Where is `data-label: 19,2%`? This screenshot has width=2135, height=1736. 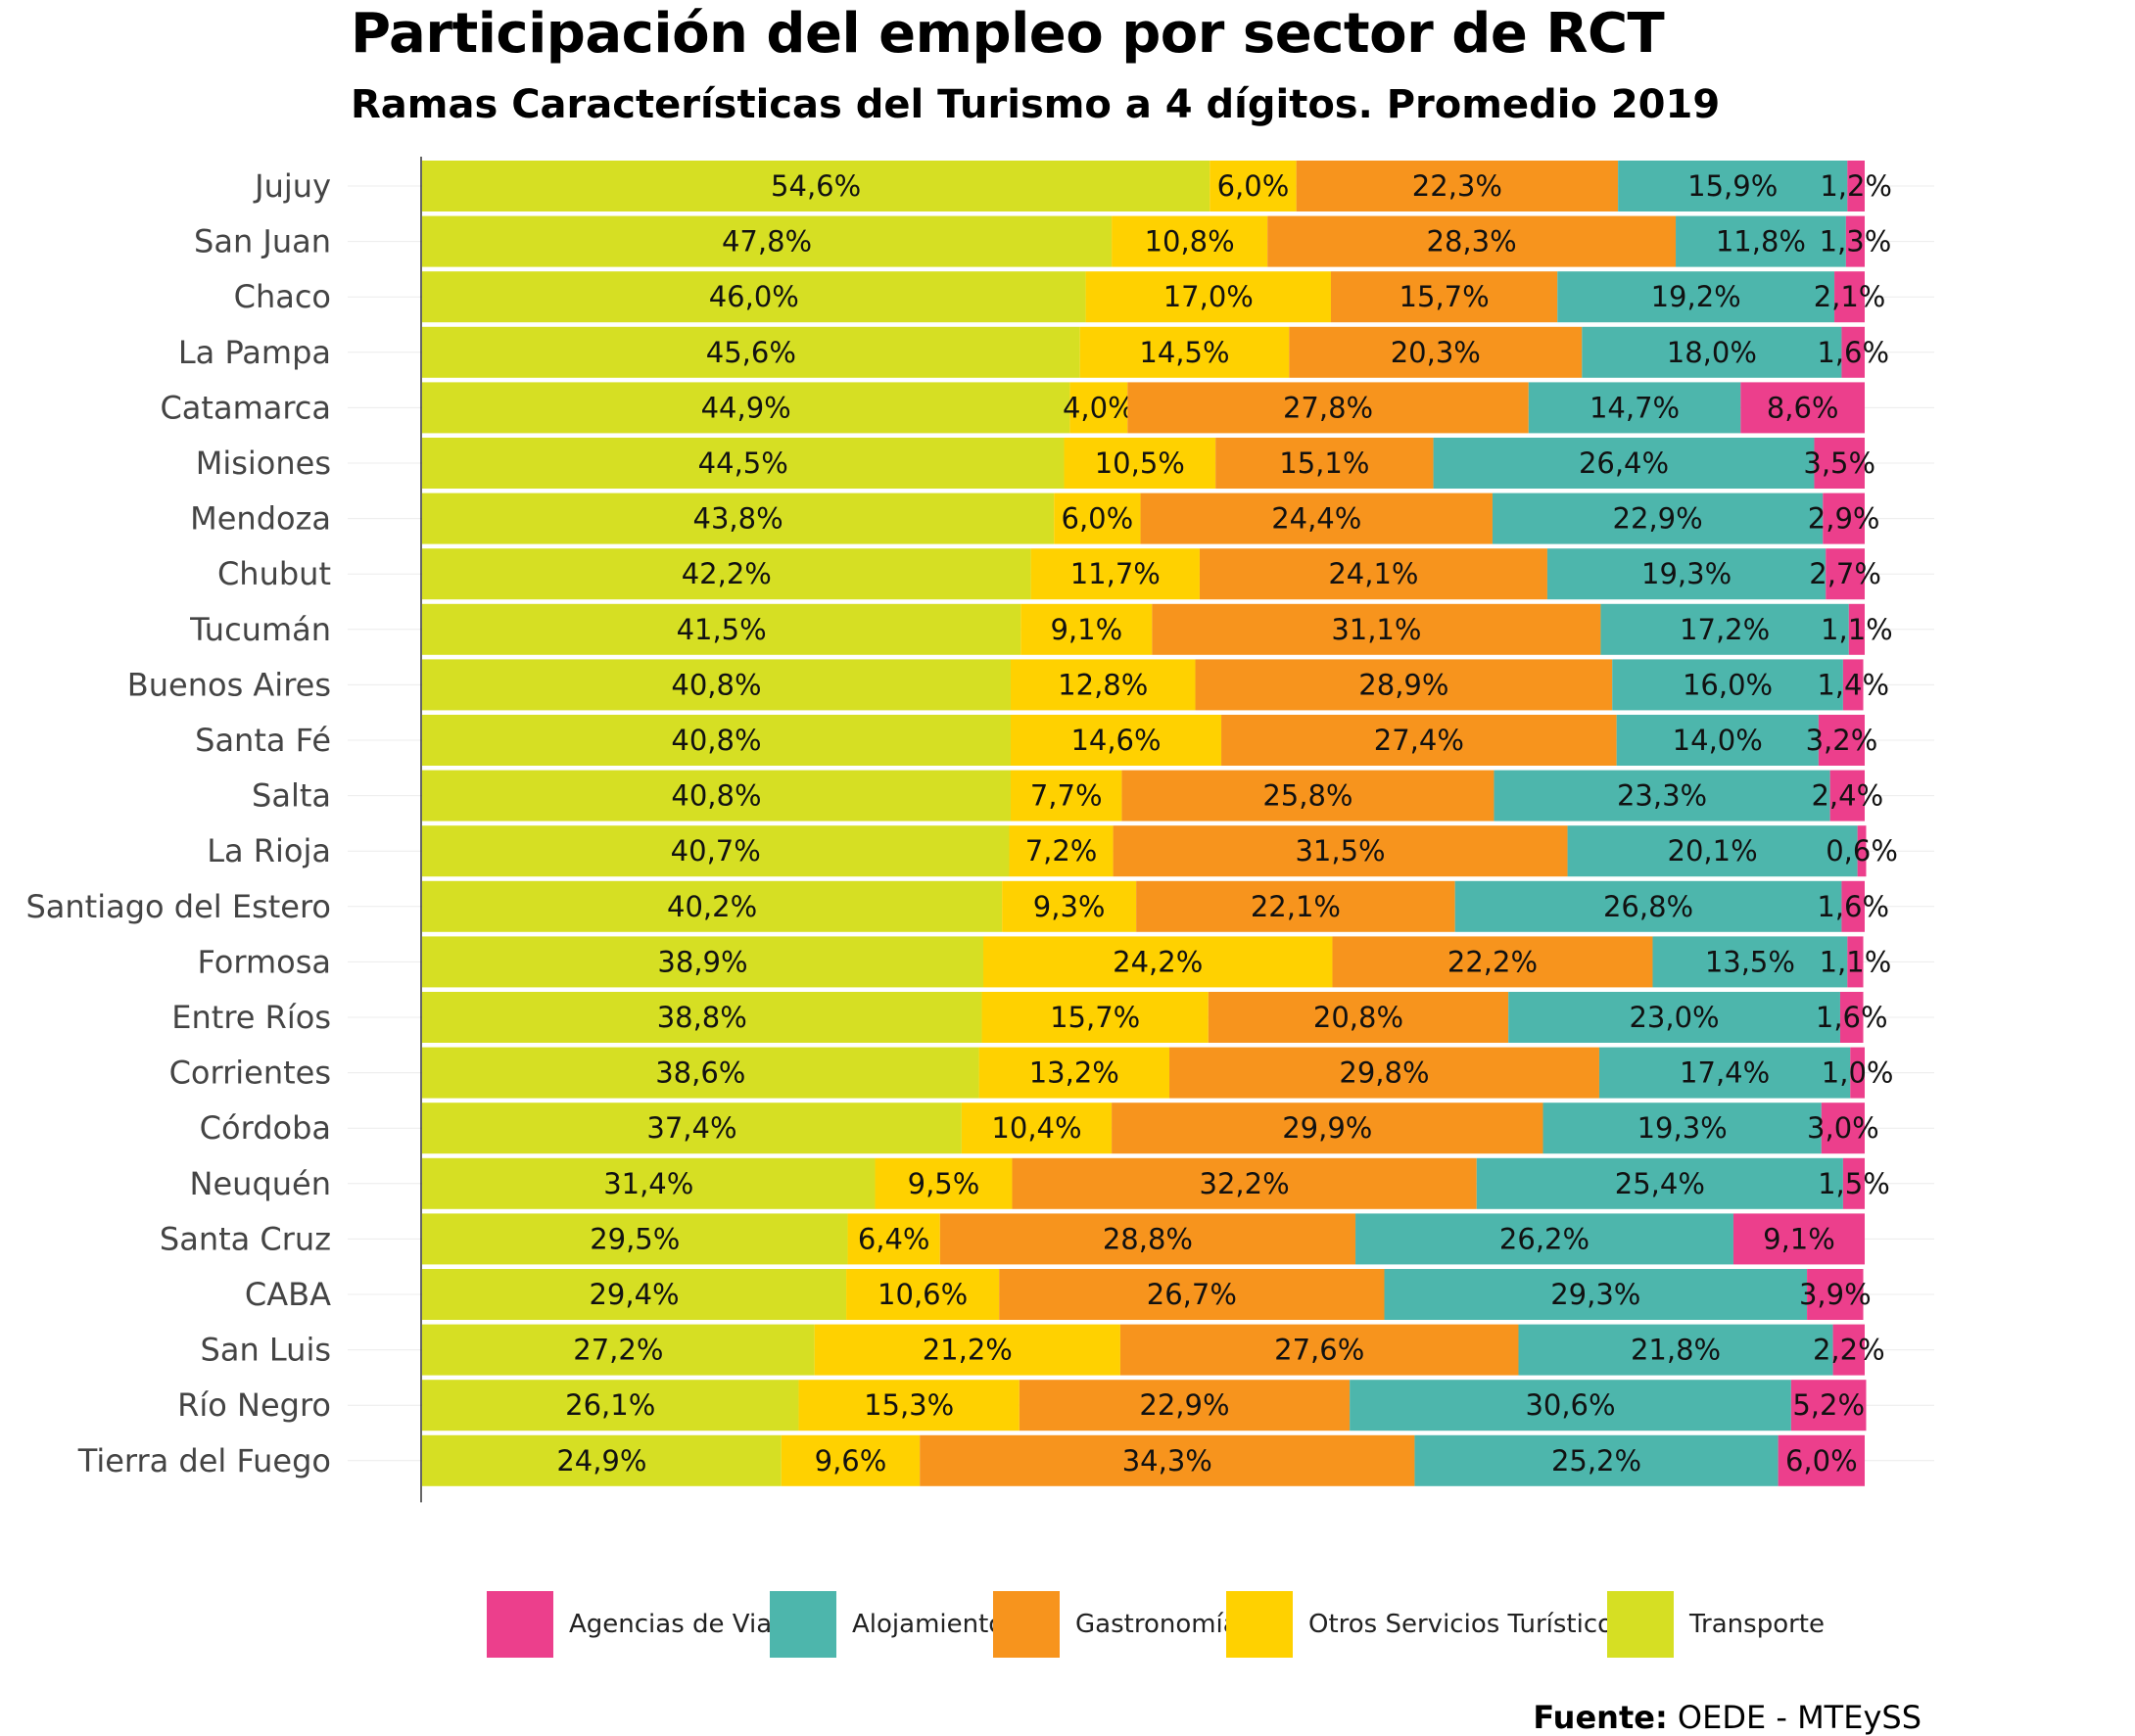
data-label: 19,2% is located at coordinates (1696, 297).